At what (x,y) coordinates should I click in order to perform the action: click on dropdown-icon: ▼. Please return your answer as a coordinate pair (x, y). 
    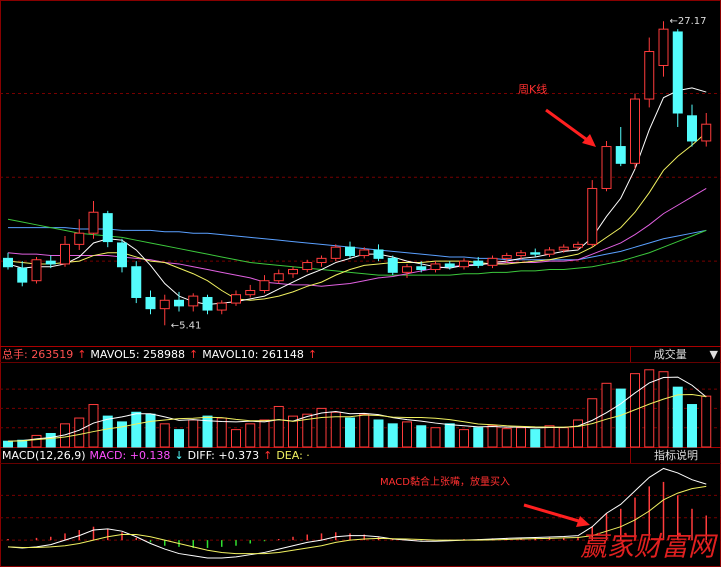
    Looking at the image, I should click on (713, 354).